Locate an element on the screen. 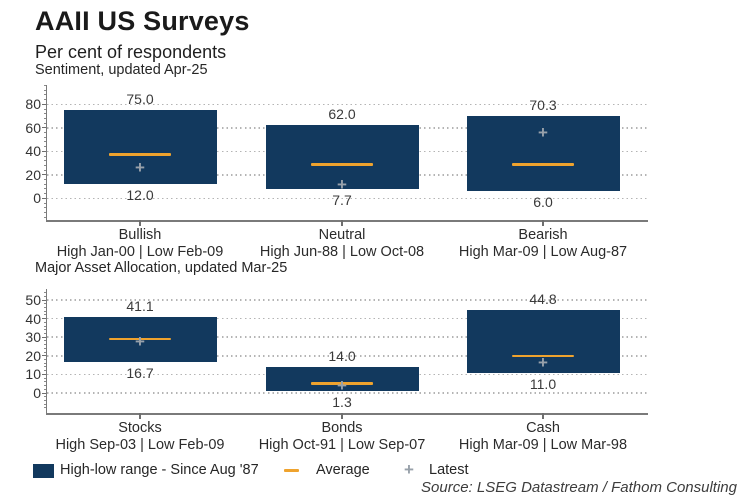  category-highlow-label: High Sep-03 | Low Feb-09 is located at coordinates (140, 445).